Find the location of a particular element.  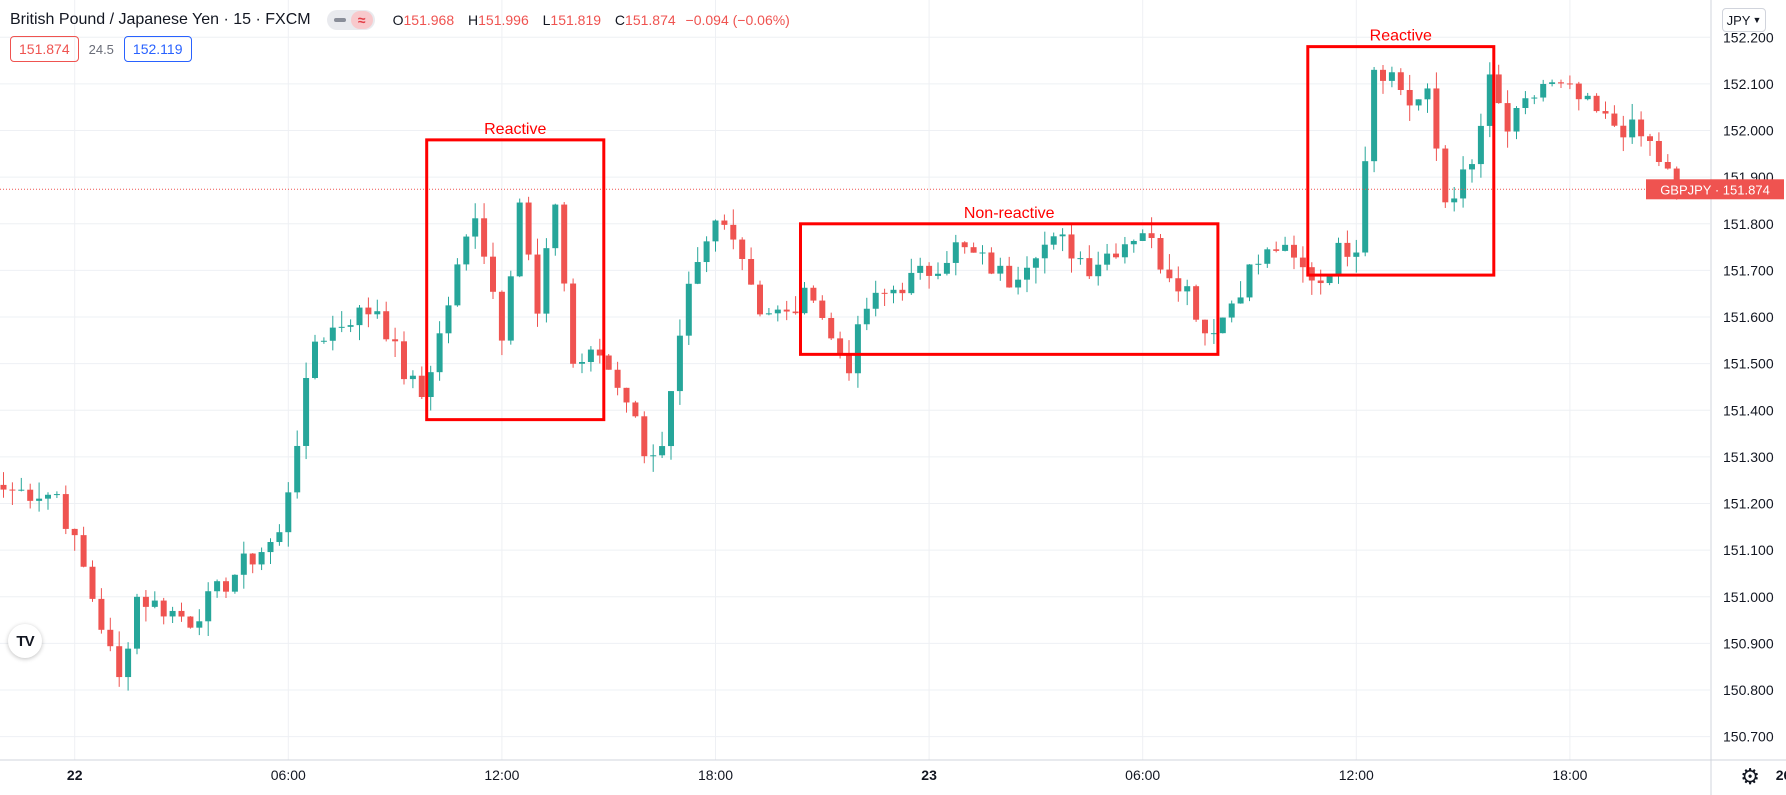

price-tick-label: 150.900 is located at coordinates (1748, 643).